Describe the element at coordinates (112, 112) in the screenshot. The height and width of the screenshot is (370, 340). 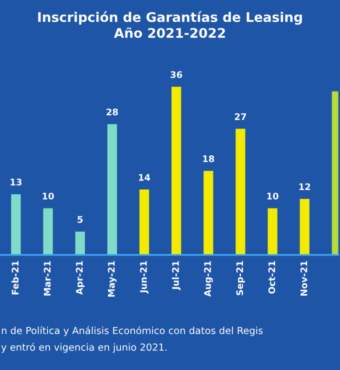
I see `data-label: 28` at that location.